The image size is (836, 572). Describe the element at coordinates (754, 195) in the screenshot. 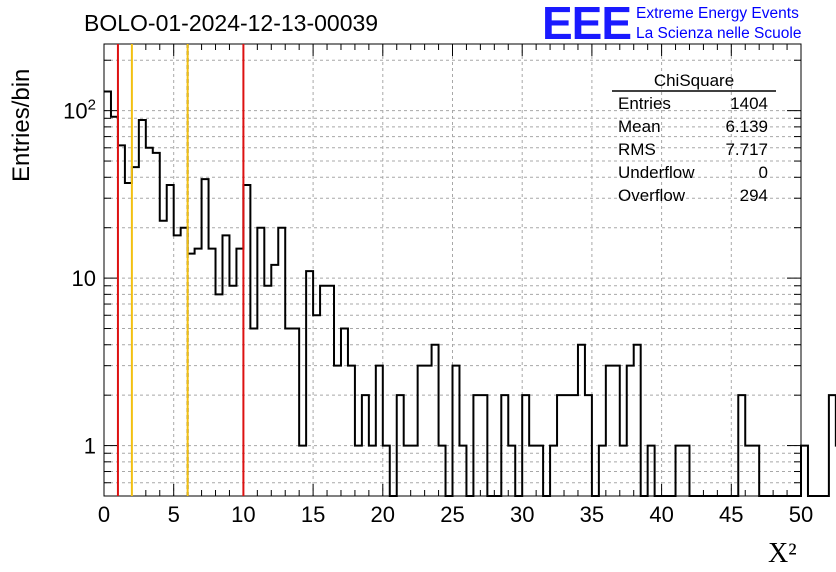

I see `stats-row-value: 294` at that location.